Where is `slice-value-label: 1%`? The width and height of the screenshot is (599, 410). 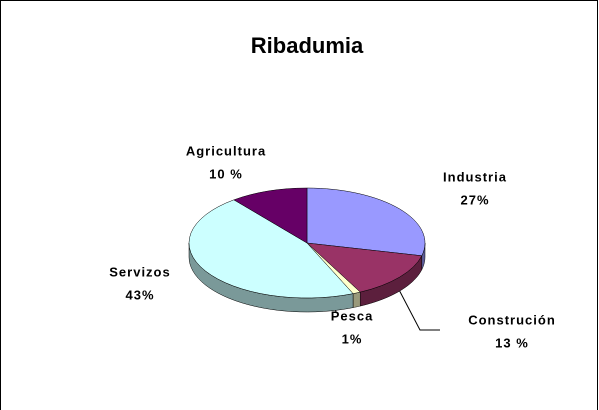
slice-value-label: 1% is located at coordinates (352, 338).